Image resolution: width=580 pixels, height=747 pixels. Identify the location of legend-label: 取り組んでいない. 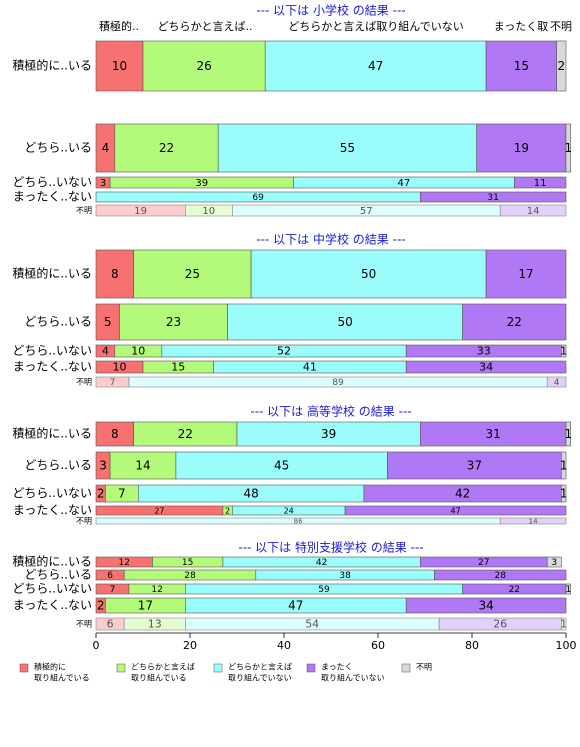
(260, 678).